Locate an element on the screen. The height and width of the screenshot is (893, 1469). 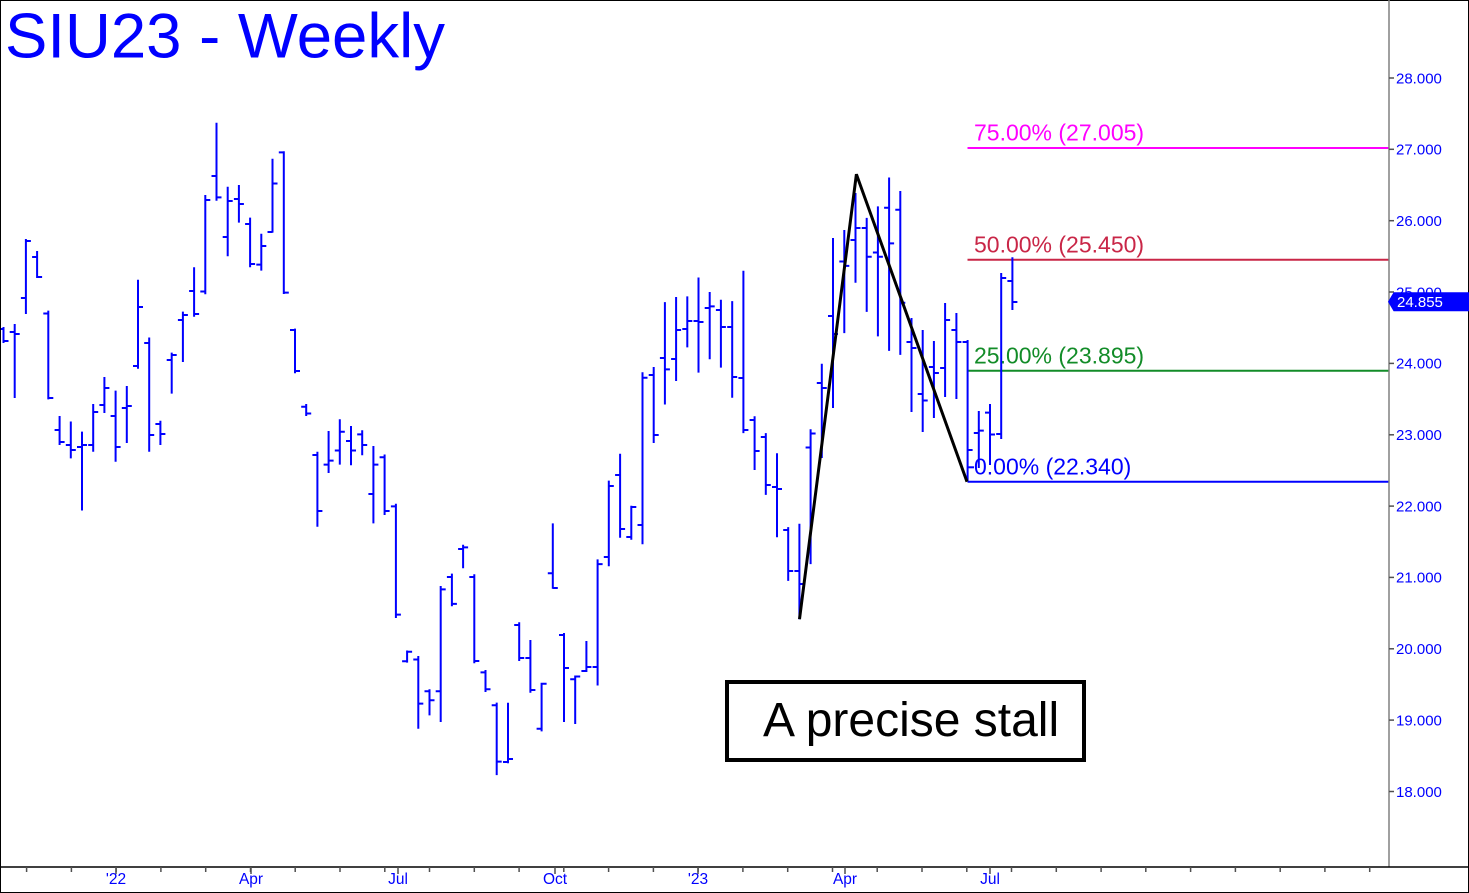
svg-text: A precise stall is located at coordinates (911, 720).